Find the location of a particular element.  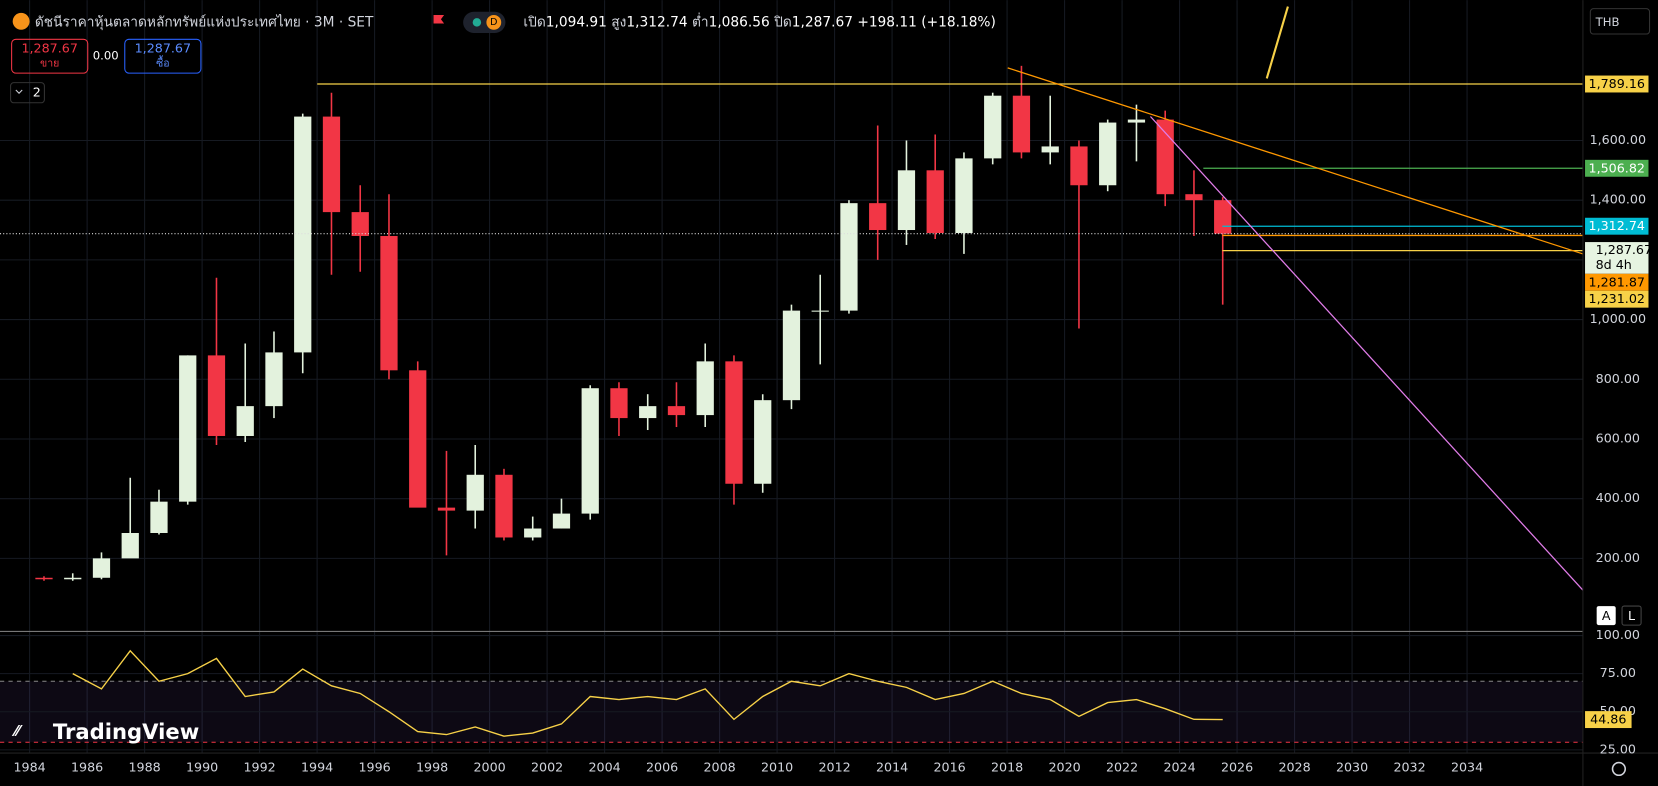

flag-icon is located at coordinates (439, 19).